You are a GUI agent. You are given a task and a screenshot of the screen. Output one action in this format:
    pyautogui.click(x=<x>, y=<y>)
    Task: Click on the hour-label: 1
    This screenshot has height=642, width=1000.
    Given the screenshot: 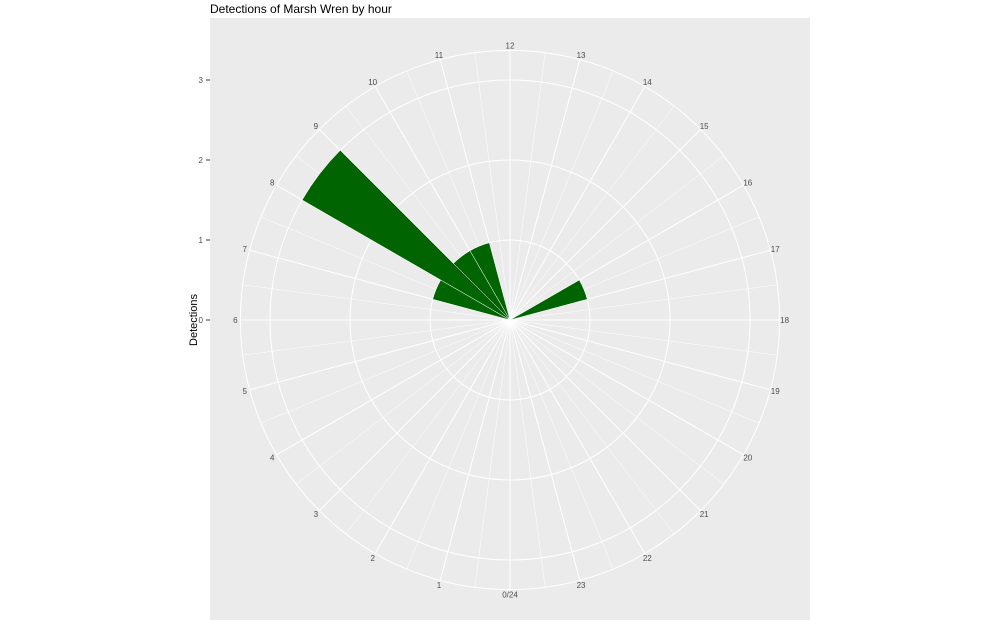 What is the action you would take?
    pyautogui.click(x=439, y=585)
    